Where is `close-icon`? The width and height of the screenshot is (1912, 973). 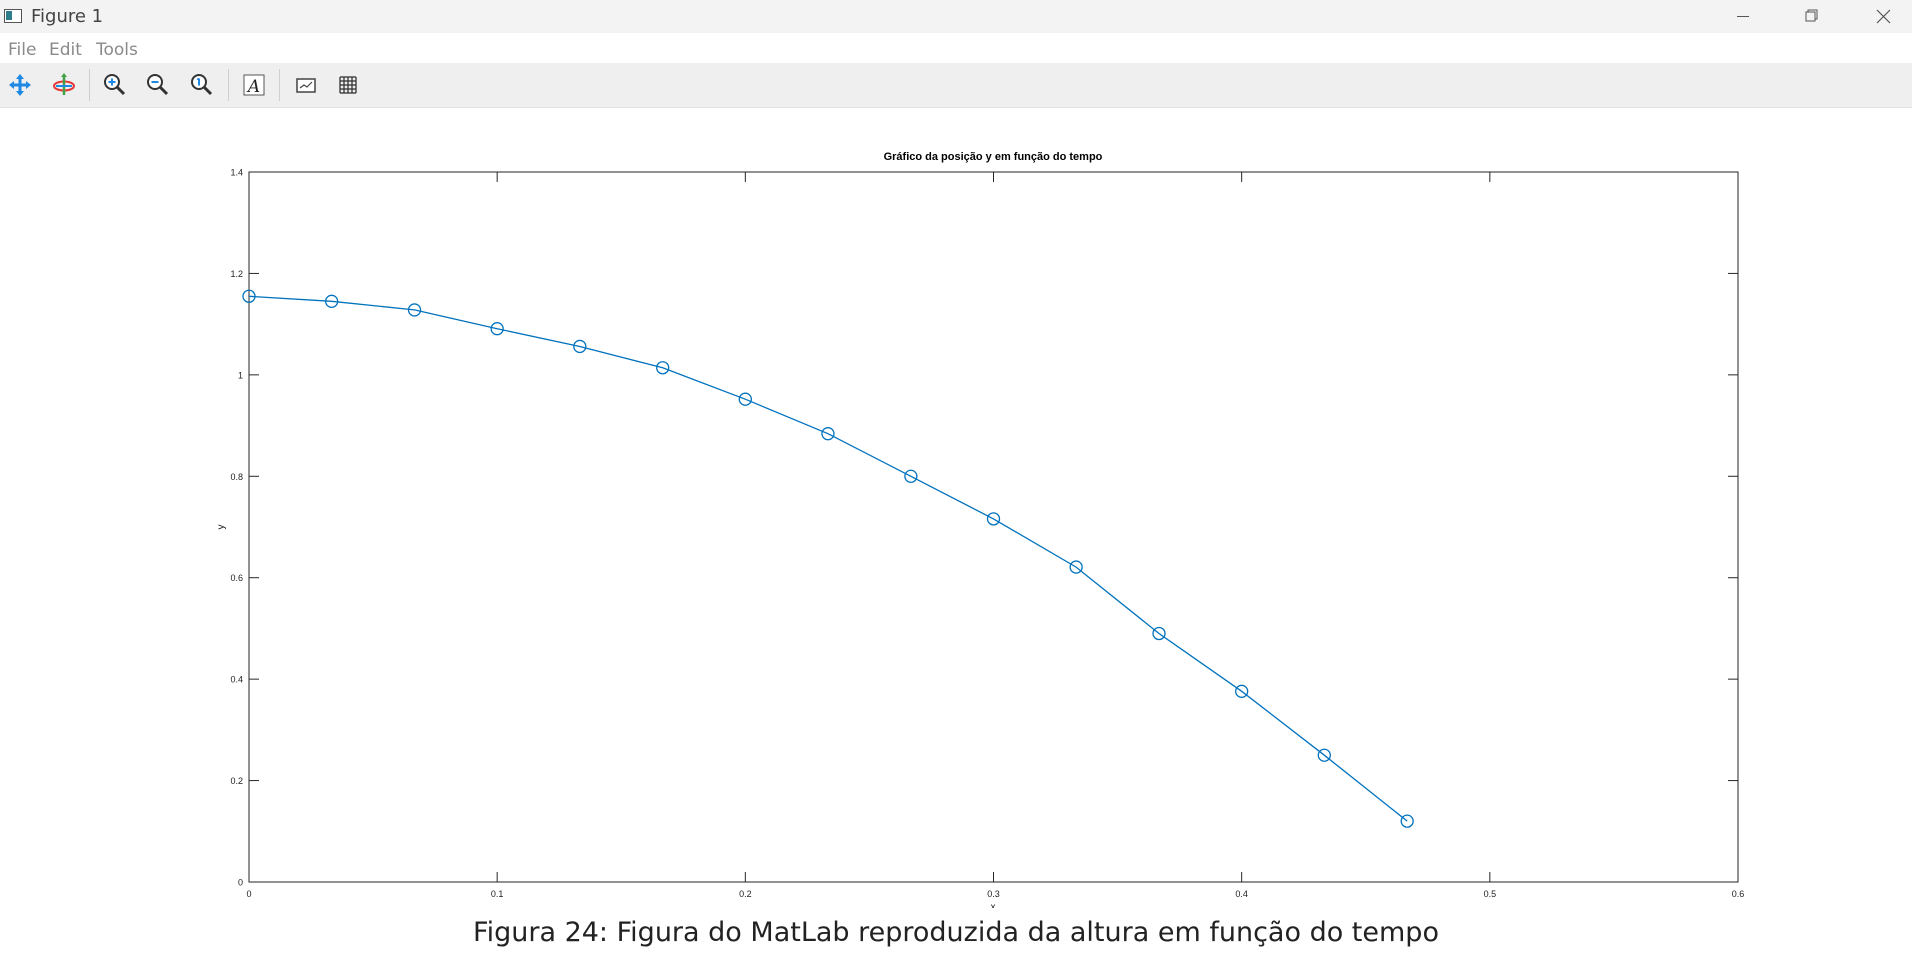 close-icon is located at coordinates (1883, 16).